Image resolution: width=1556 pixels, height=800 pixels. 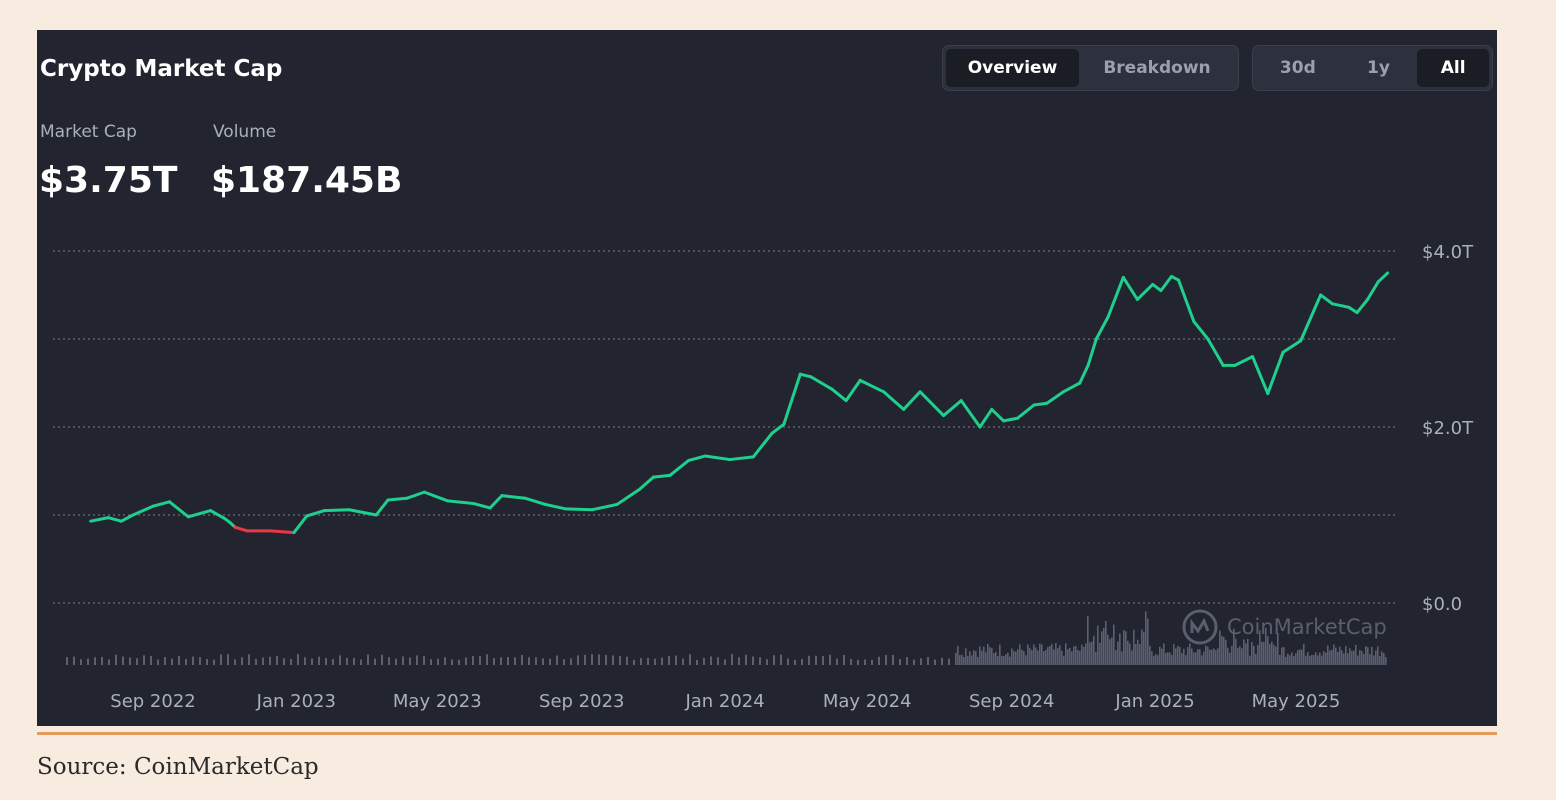 What do you see at coordinates (1297, 68) in the screenshot?
I see `range-30d-button: 30d` at bounding box center [1297, 68].